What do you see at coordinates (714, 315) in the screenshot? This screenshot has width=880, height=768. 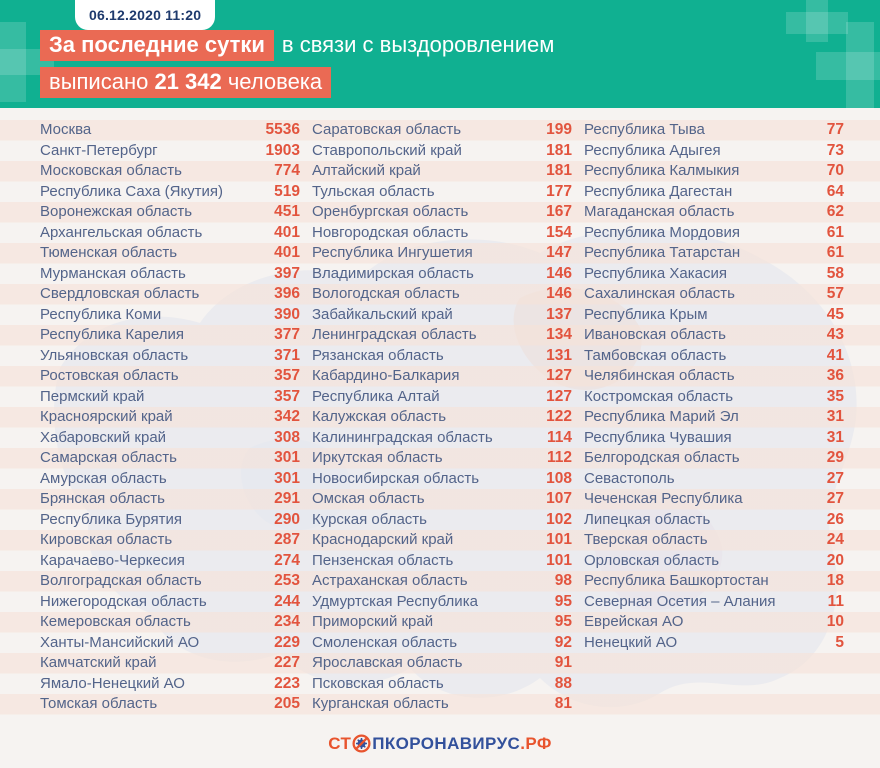 I see `table-row: Республика Крым 45` at bounding box center [714, 315].